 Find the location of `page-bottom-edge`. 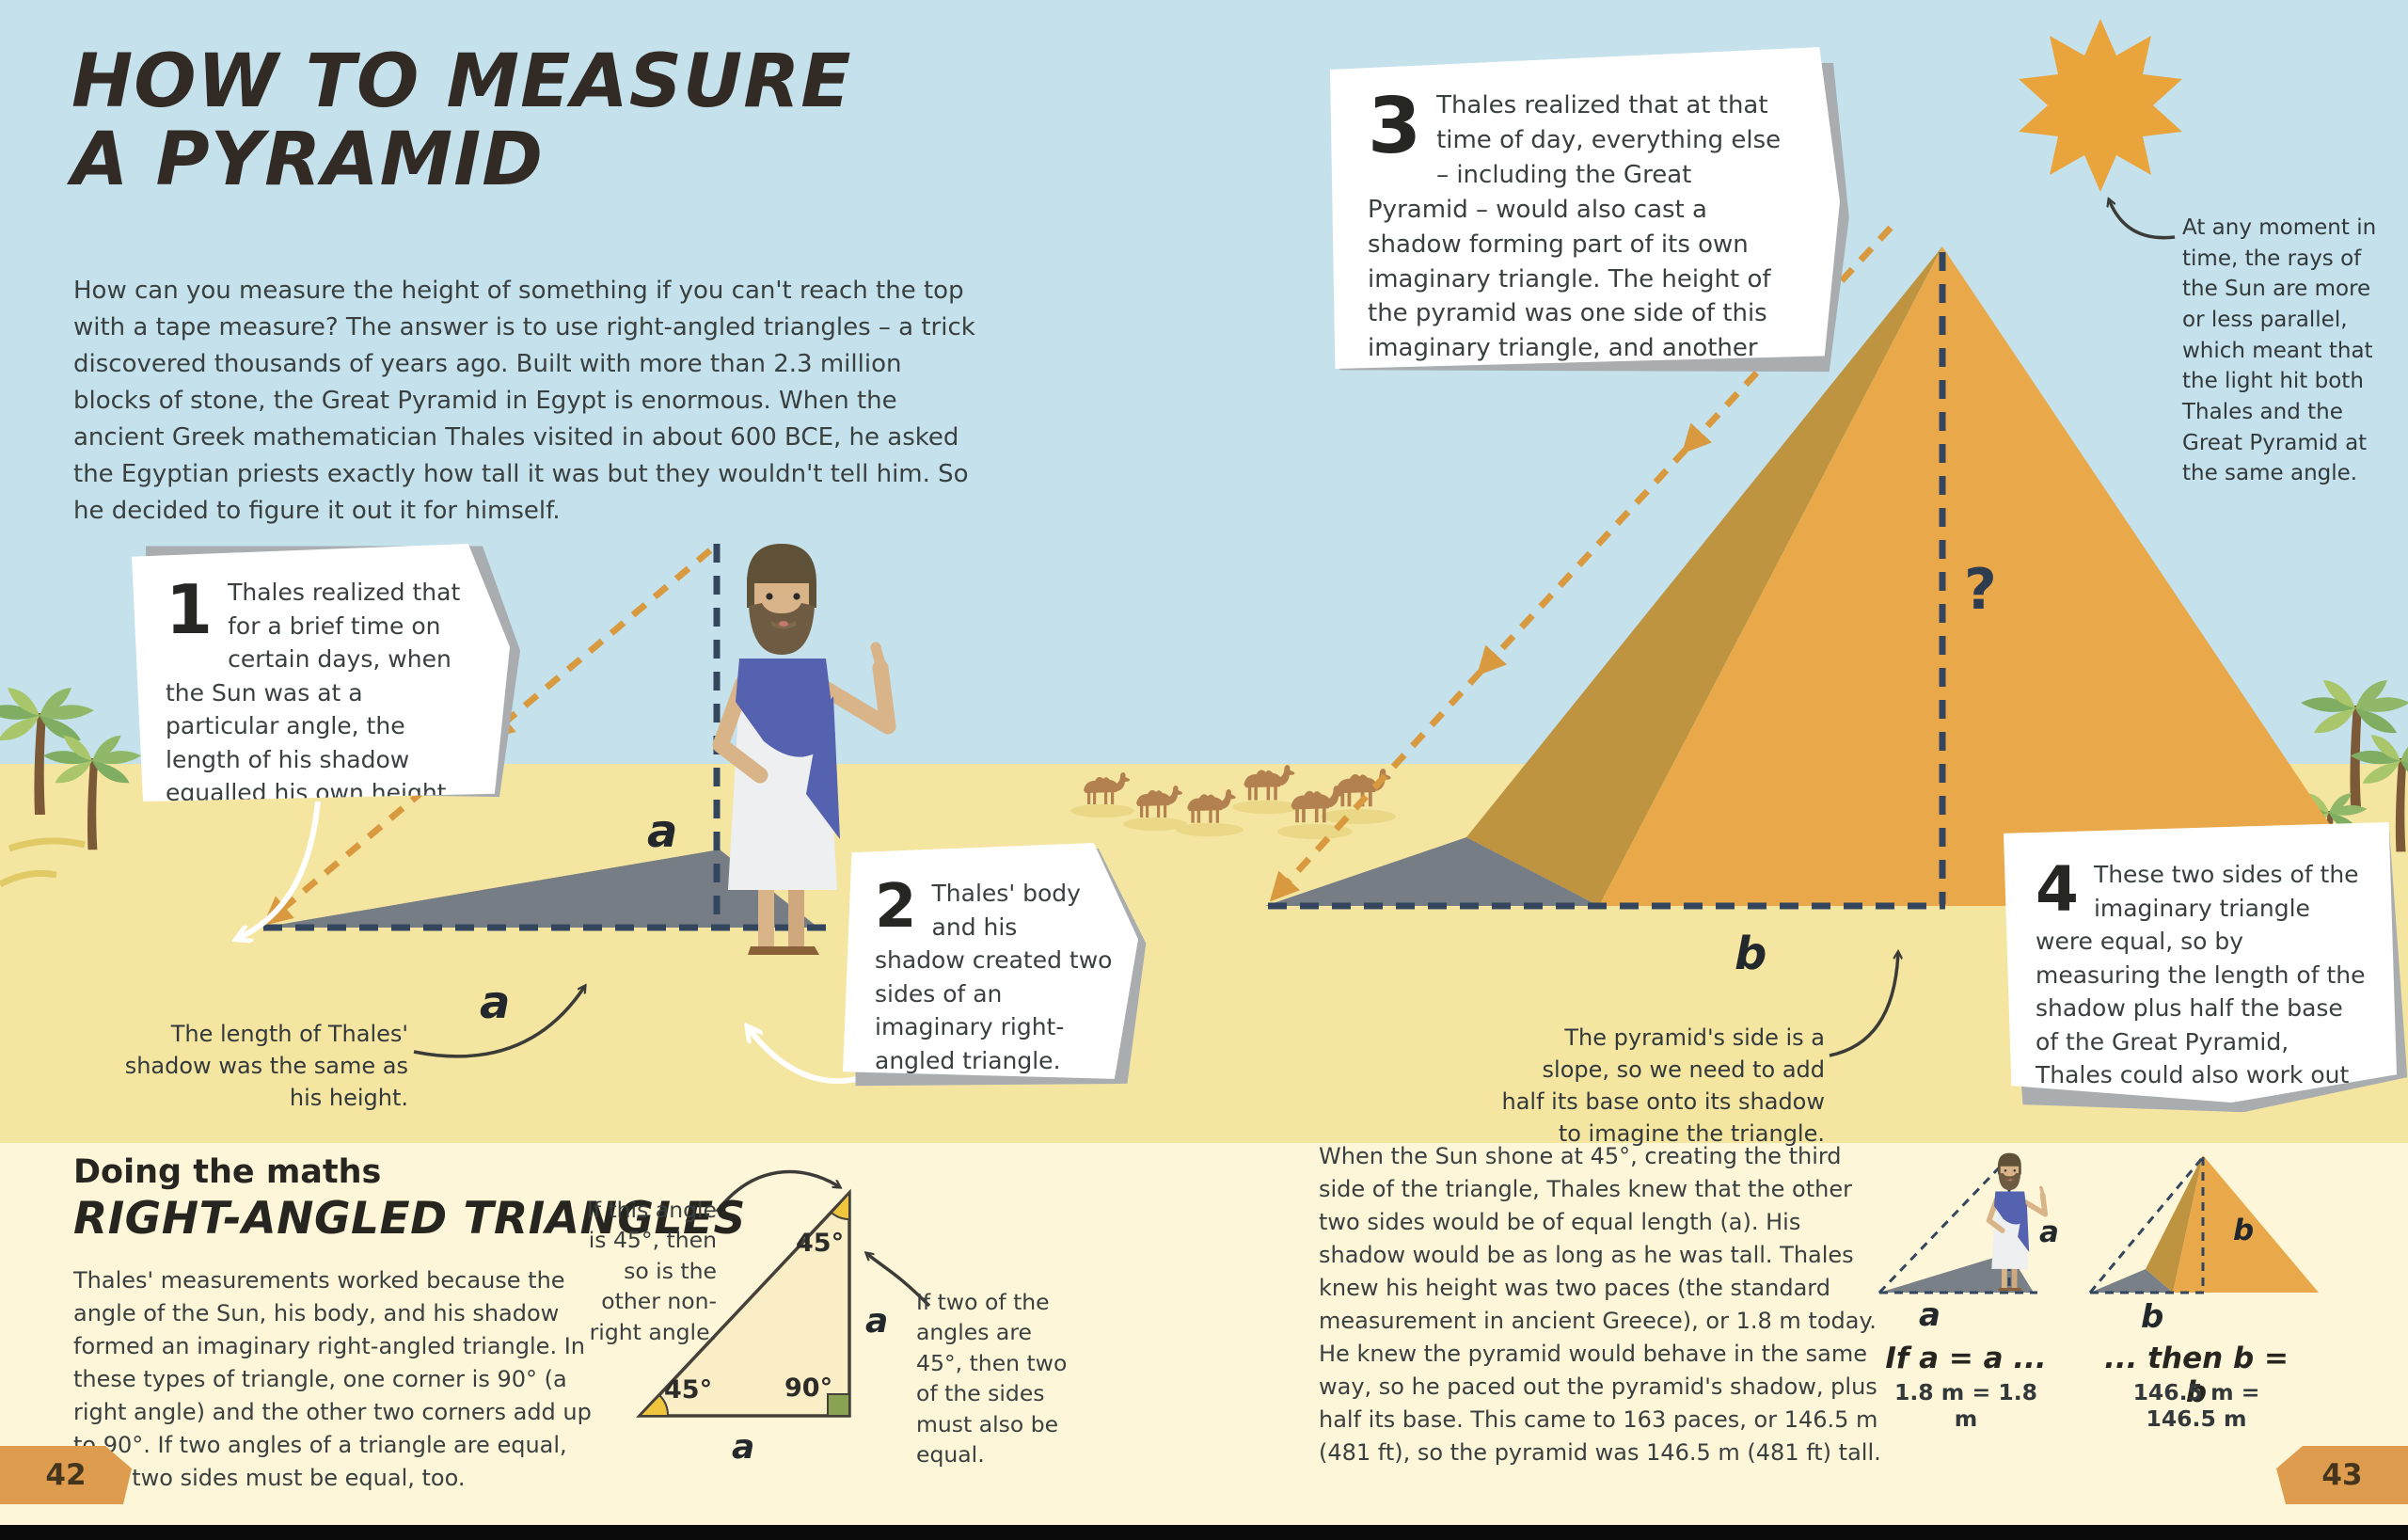

page-bottom-edge is located at coordinates (1204, 1532).